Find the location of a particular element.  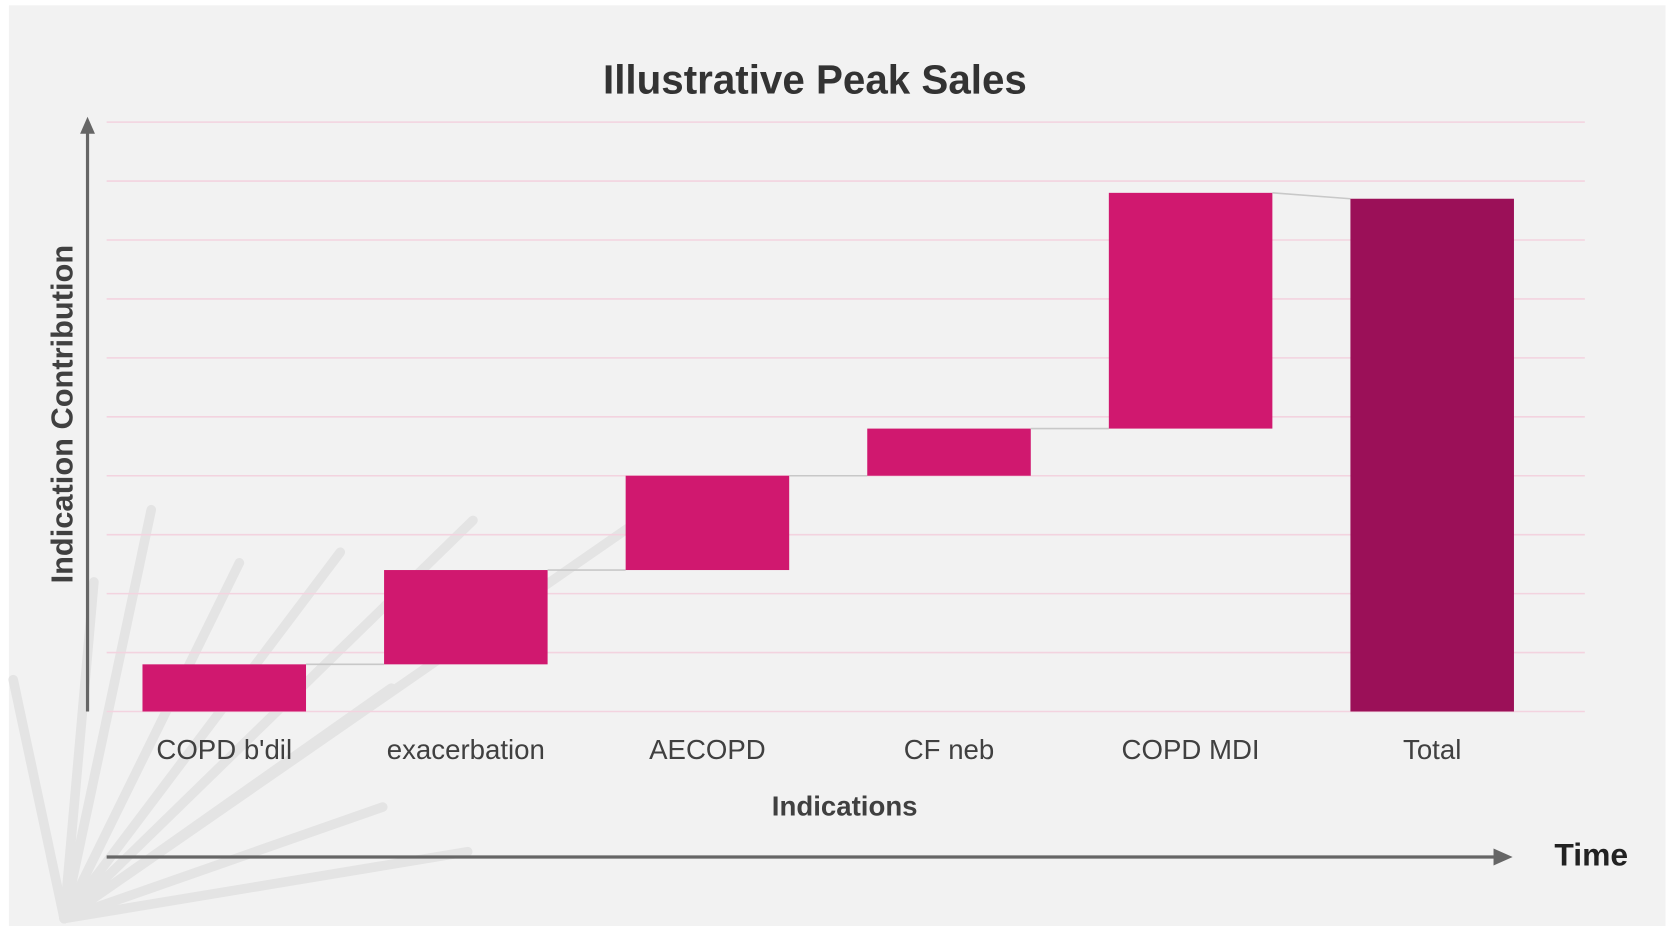

y-axis-label: Indication Contribution is located at coordinates (61, 414).